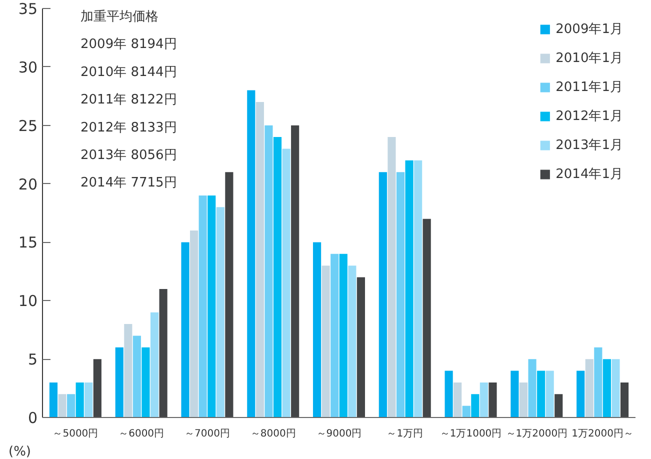 The height and width of the screenshot is (459, 651). Describe the element at coordinates (119, 17) in the screenshot. I see `annotation: 加重平均価格` at that location.